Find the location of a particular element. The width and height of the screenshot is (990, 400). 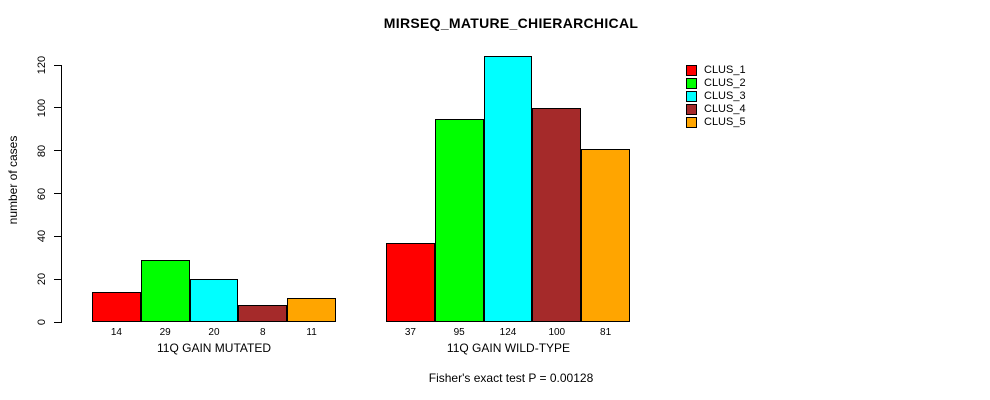

legend-label: CLUS_2 is located at coordinates (725, 82).